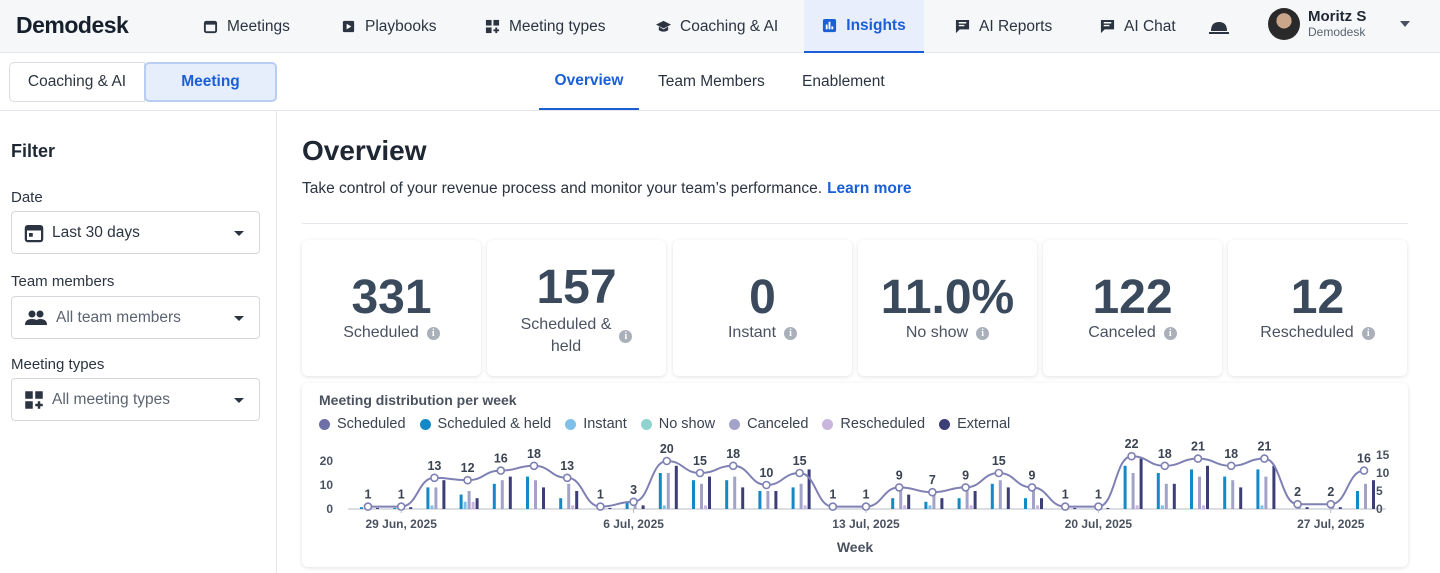 This screenshot has height=573, width=1440. What do you see at coordinates (984, 424) in the screenshot?
I see `legend-label: External` at bounding box center [984, 424].